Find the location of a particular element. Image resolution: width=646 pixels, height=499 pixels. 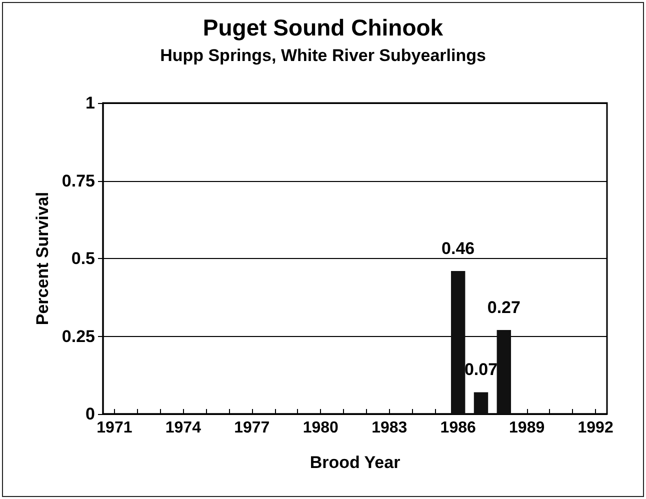

data-label: 0.07 is located at coordinates (481, 370).